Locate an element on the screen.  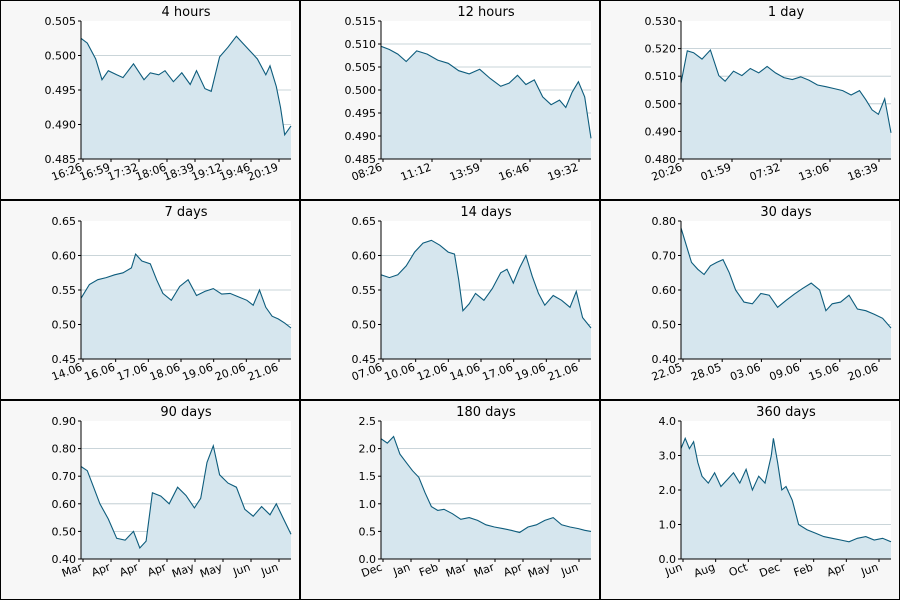
chart-title: 90 days is located at coordinates (186, 412).